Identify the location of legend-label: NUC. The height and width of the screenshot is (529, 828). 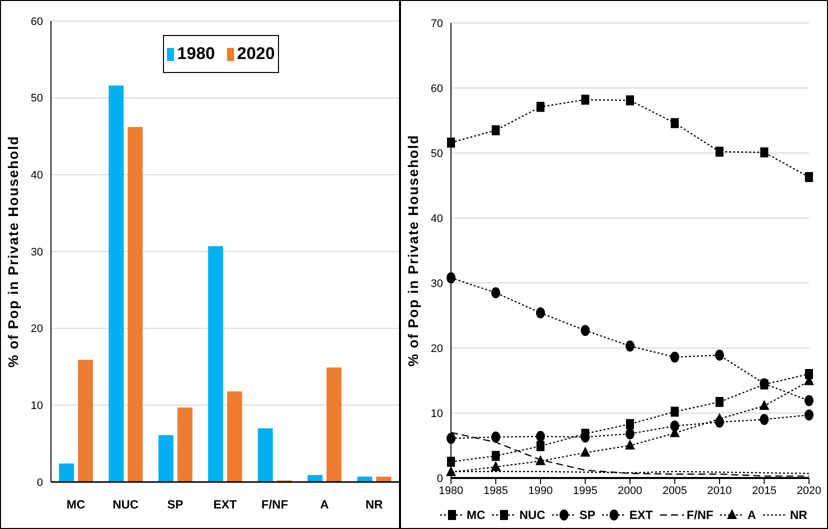
(532, 515).